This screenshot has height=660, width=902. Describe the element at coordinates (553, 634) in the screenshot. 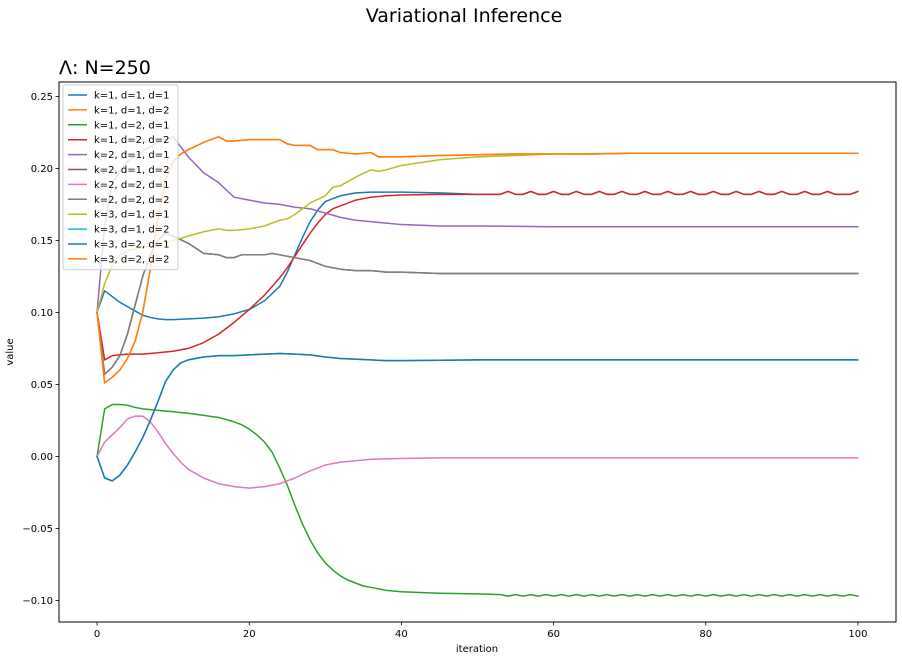

I see `x-tick-label: 60` at that location.